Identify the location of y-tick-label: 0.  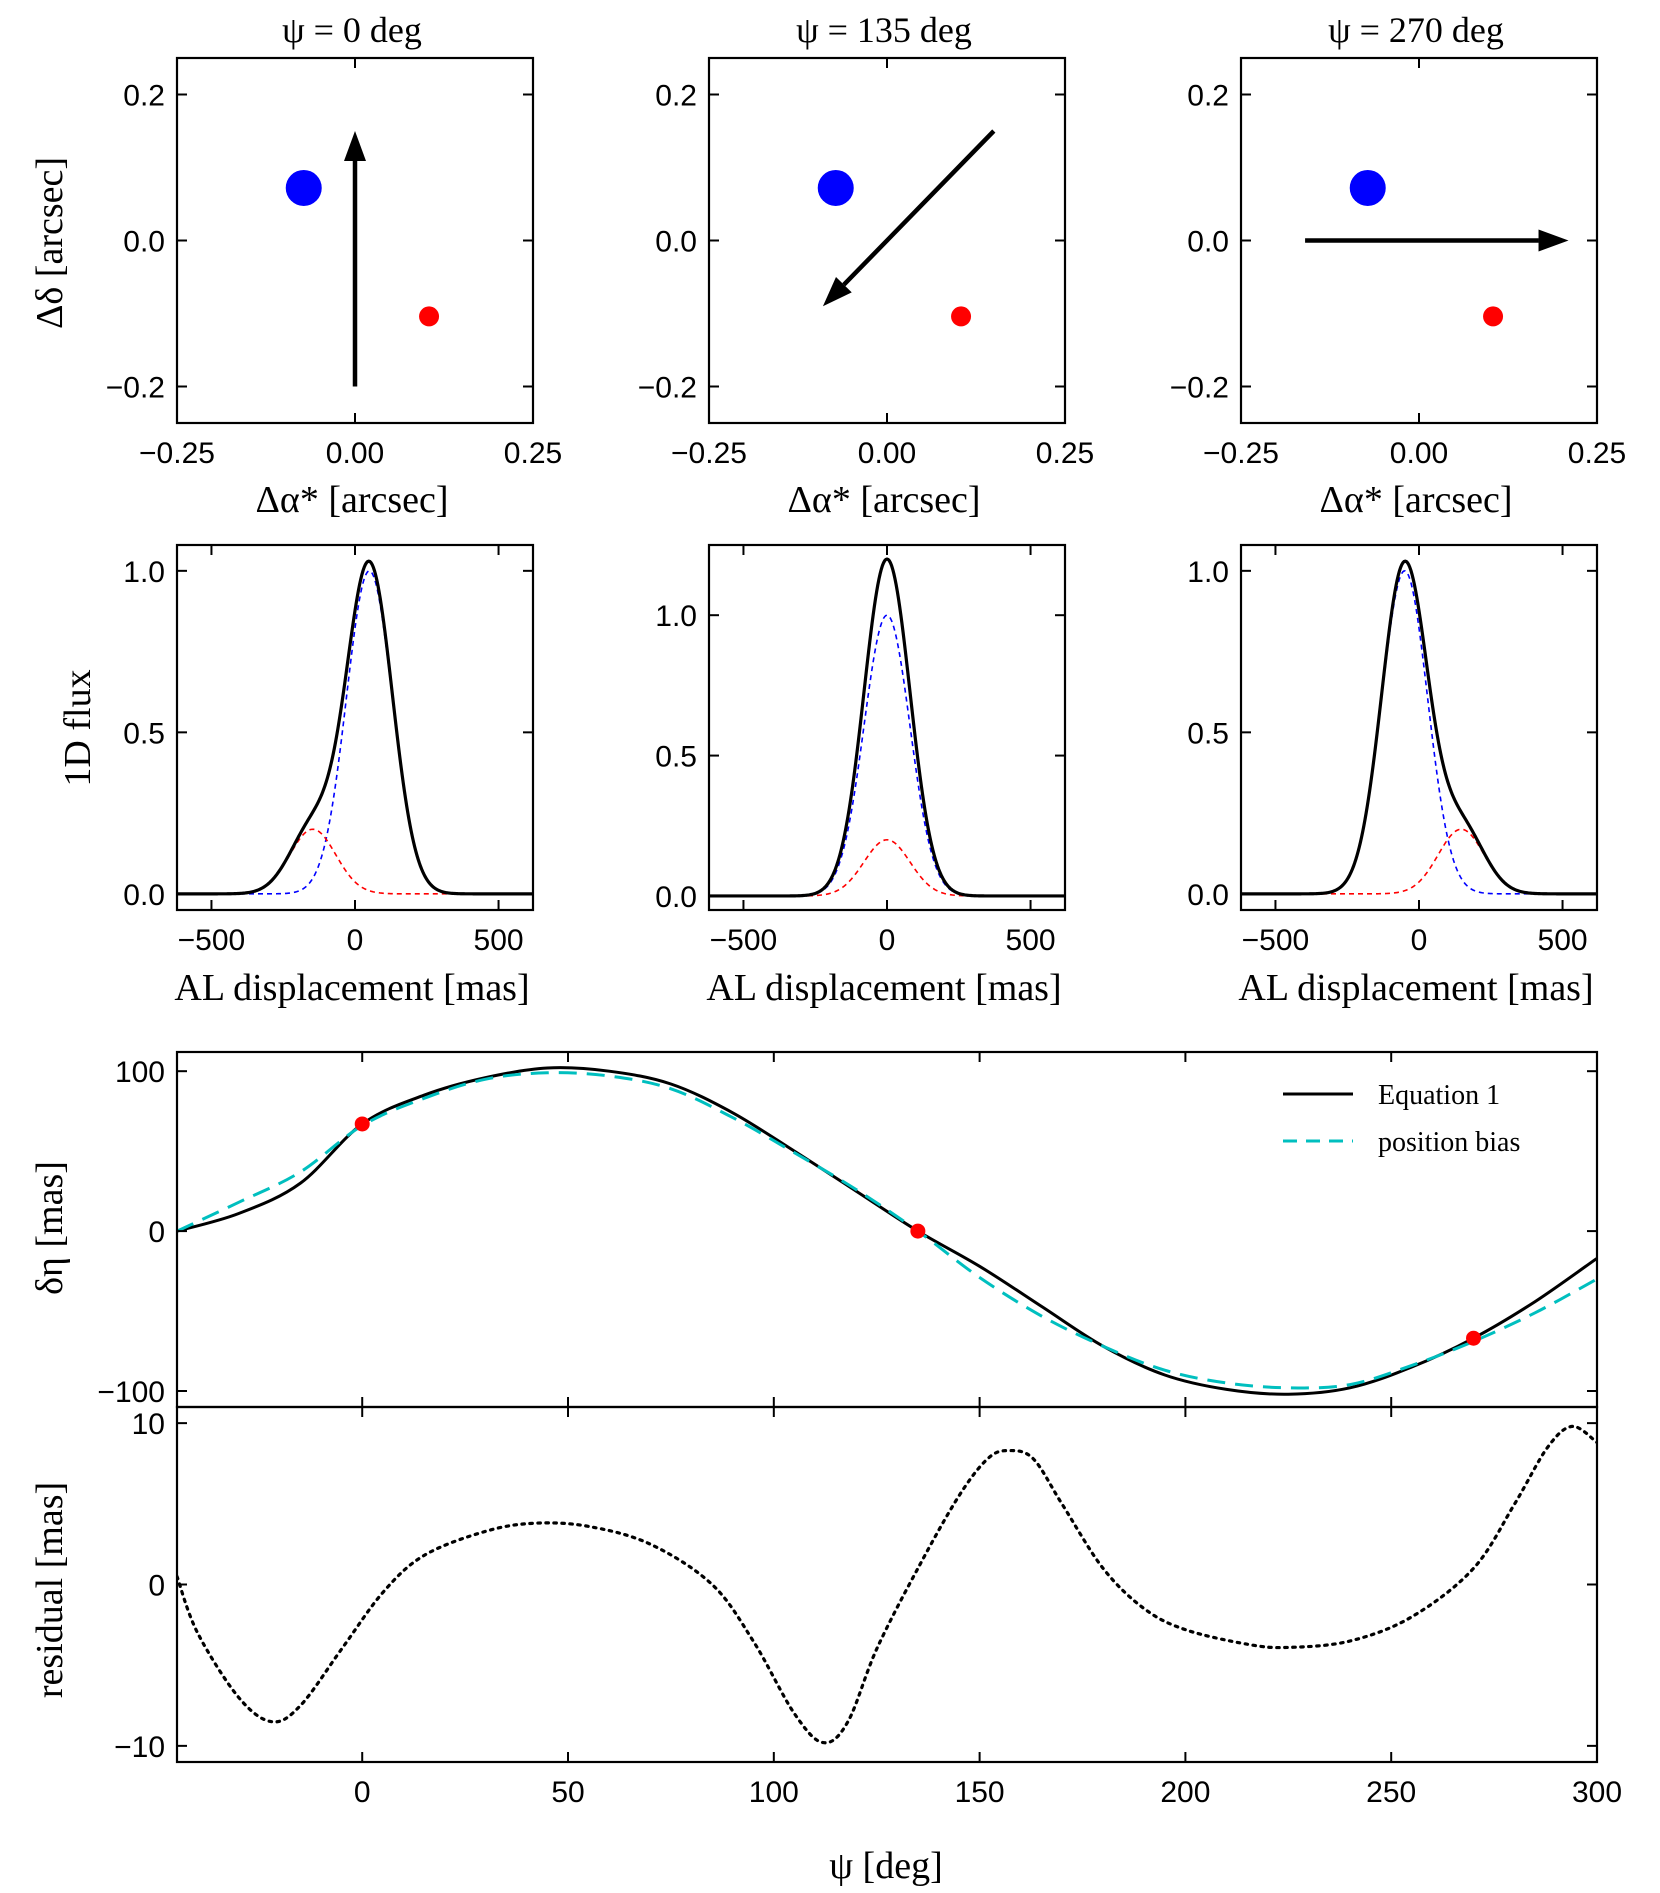
(156, 1586).